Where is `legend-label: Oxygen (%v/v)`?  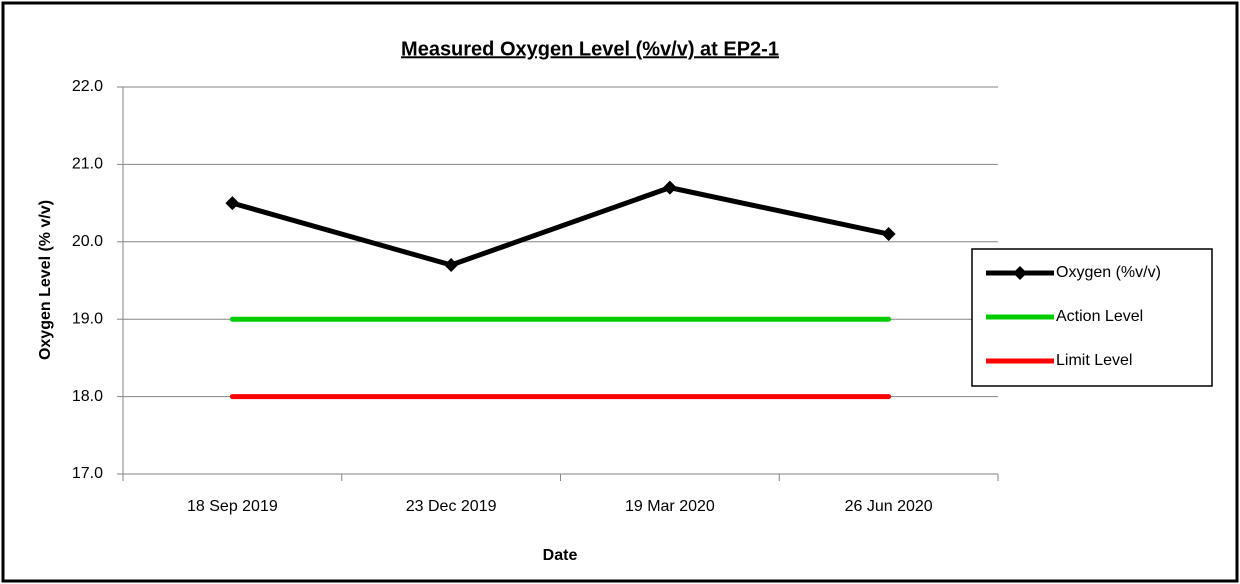
legend-label: Oxygen (%v/v) is located at coordinates (1108, 272).